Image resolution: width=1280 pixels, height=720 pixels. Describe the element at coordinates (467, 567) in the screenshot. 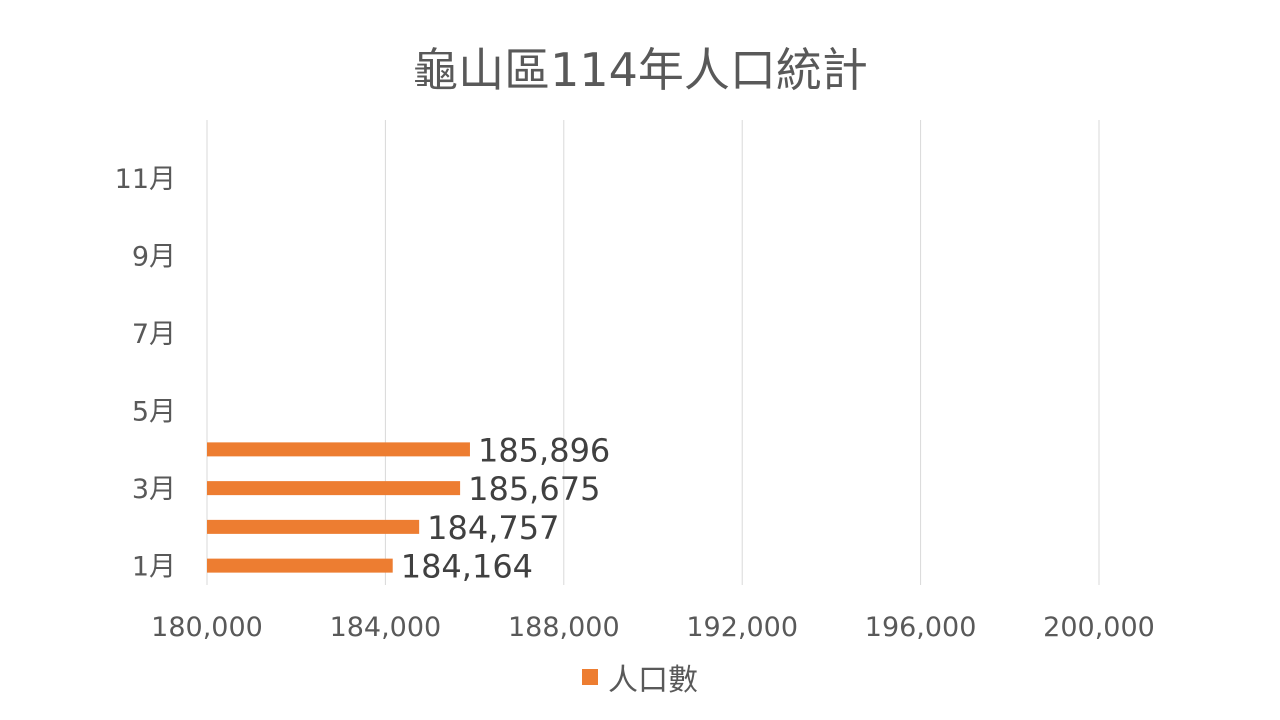

I see `data-label: 184,164` at that location.